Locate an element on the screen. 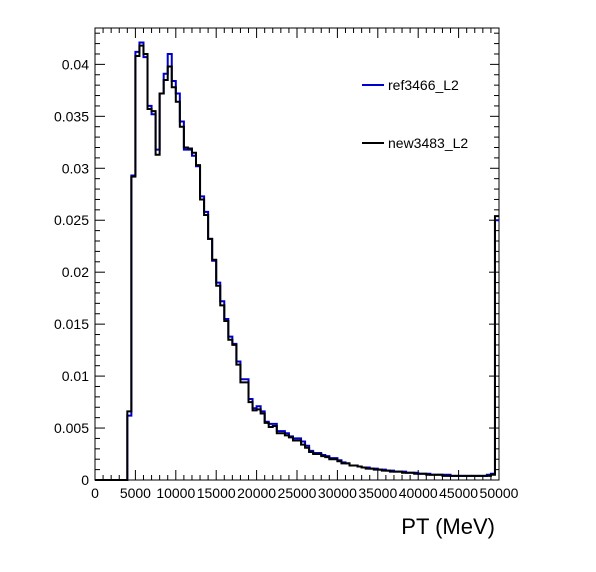 The height and width of the screenshot is (572, 596). x-tick-label: 25000 is located at coordinates (297, 493).